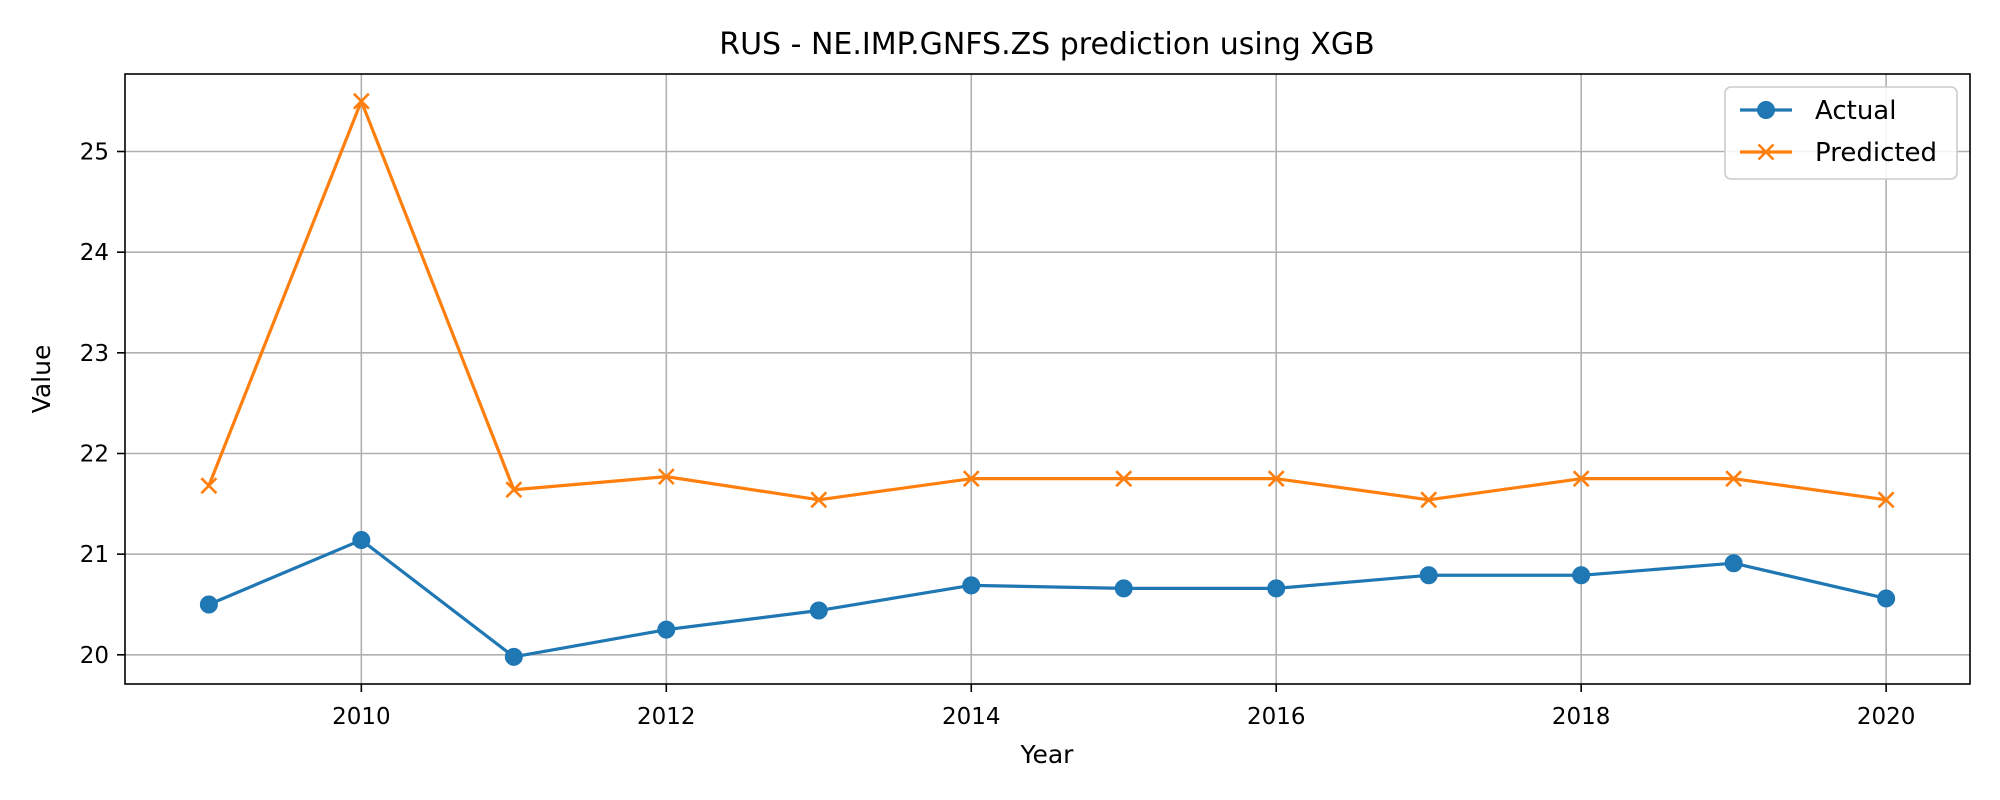  I want to click on y-tick-label: 22, so click(94, 454).